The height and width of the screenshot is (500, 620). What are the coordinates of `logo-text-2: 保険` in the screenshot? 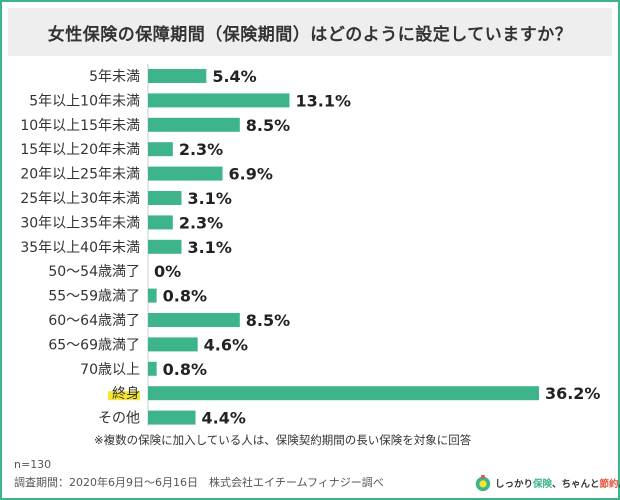 It's located at (543, 484).